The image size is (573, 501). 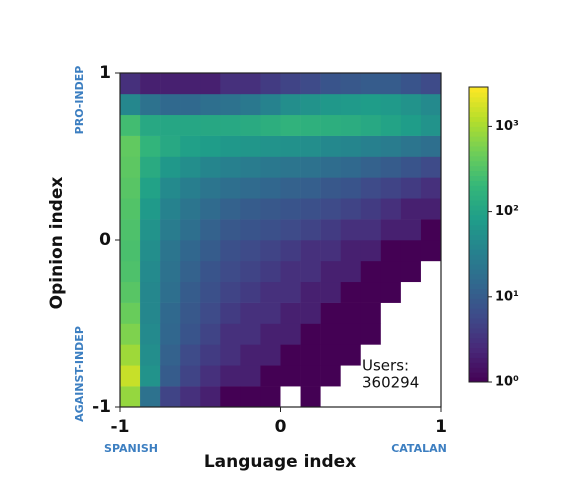 What do you see at coordinates (441, 427) in the screenshot?
I see `x-tick-label: 1` at bounding box center [441, 427].